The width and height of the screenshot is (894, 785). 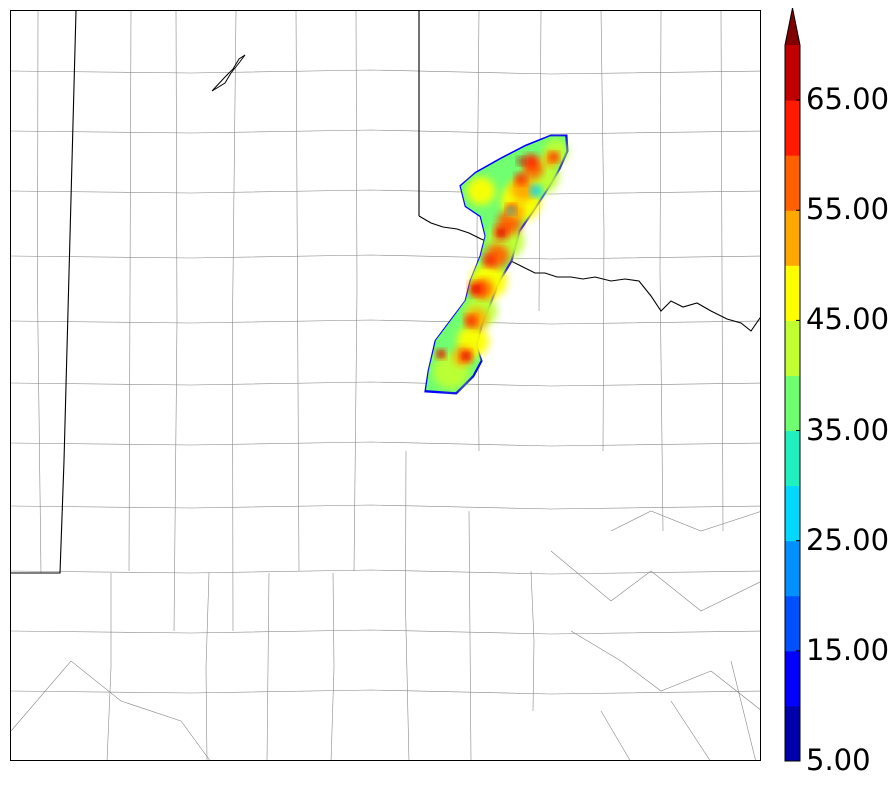 I want to click on red-river-border, so click(x=589, y=273).